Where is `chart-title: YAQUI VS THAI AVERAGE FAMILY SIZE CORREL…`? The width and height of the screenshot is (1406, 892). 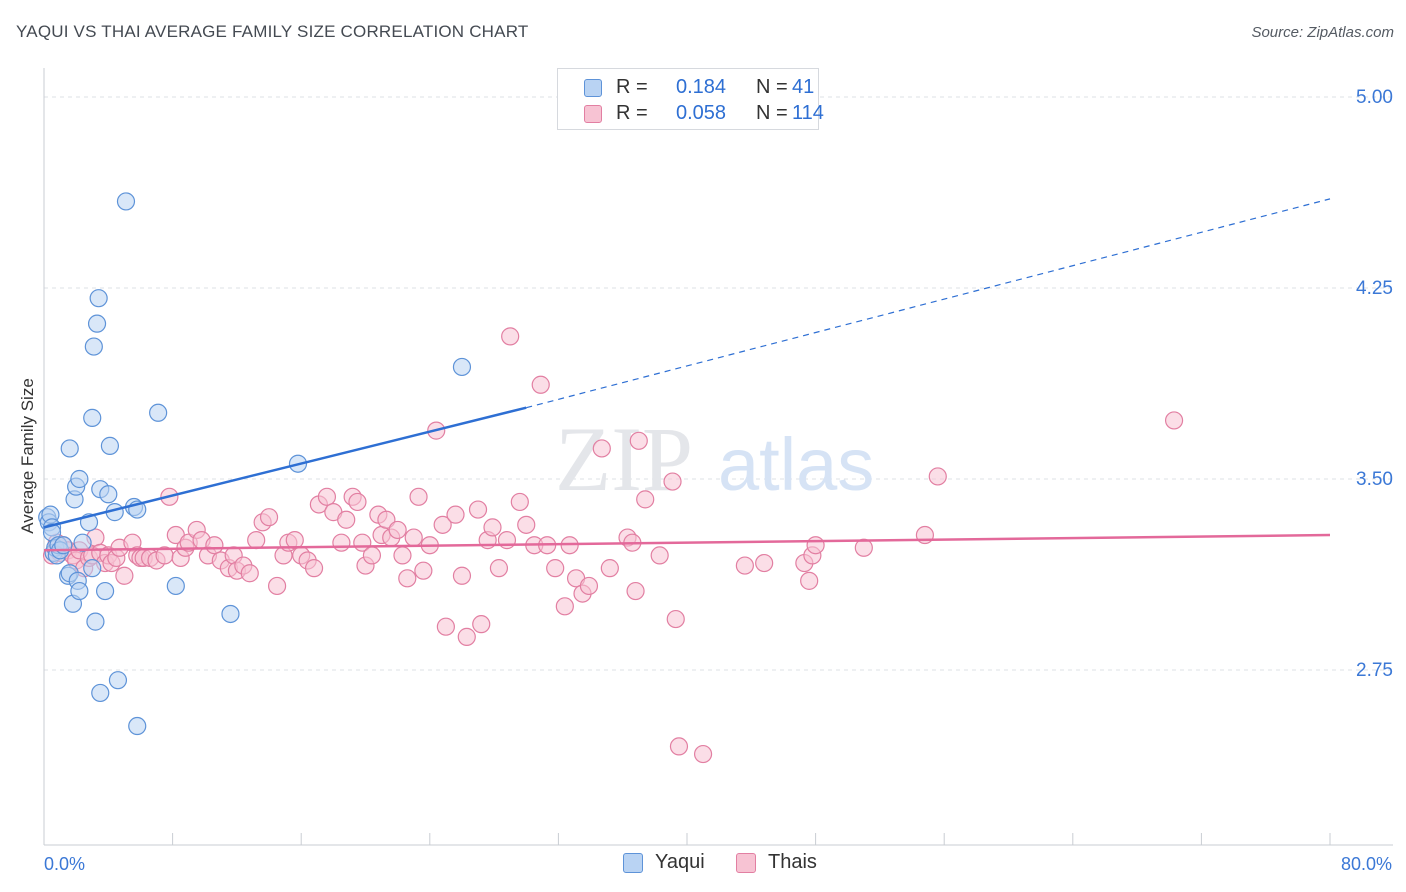 chart-title: YAQUI VS THAI AVERAGE FAMILY SIZE CORREL… is located at coordinates (272, 31).